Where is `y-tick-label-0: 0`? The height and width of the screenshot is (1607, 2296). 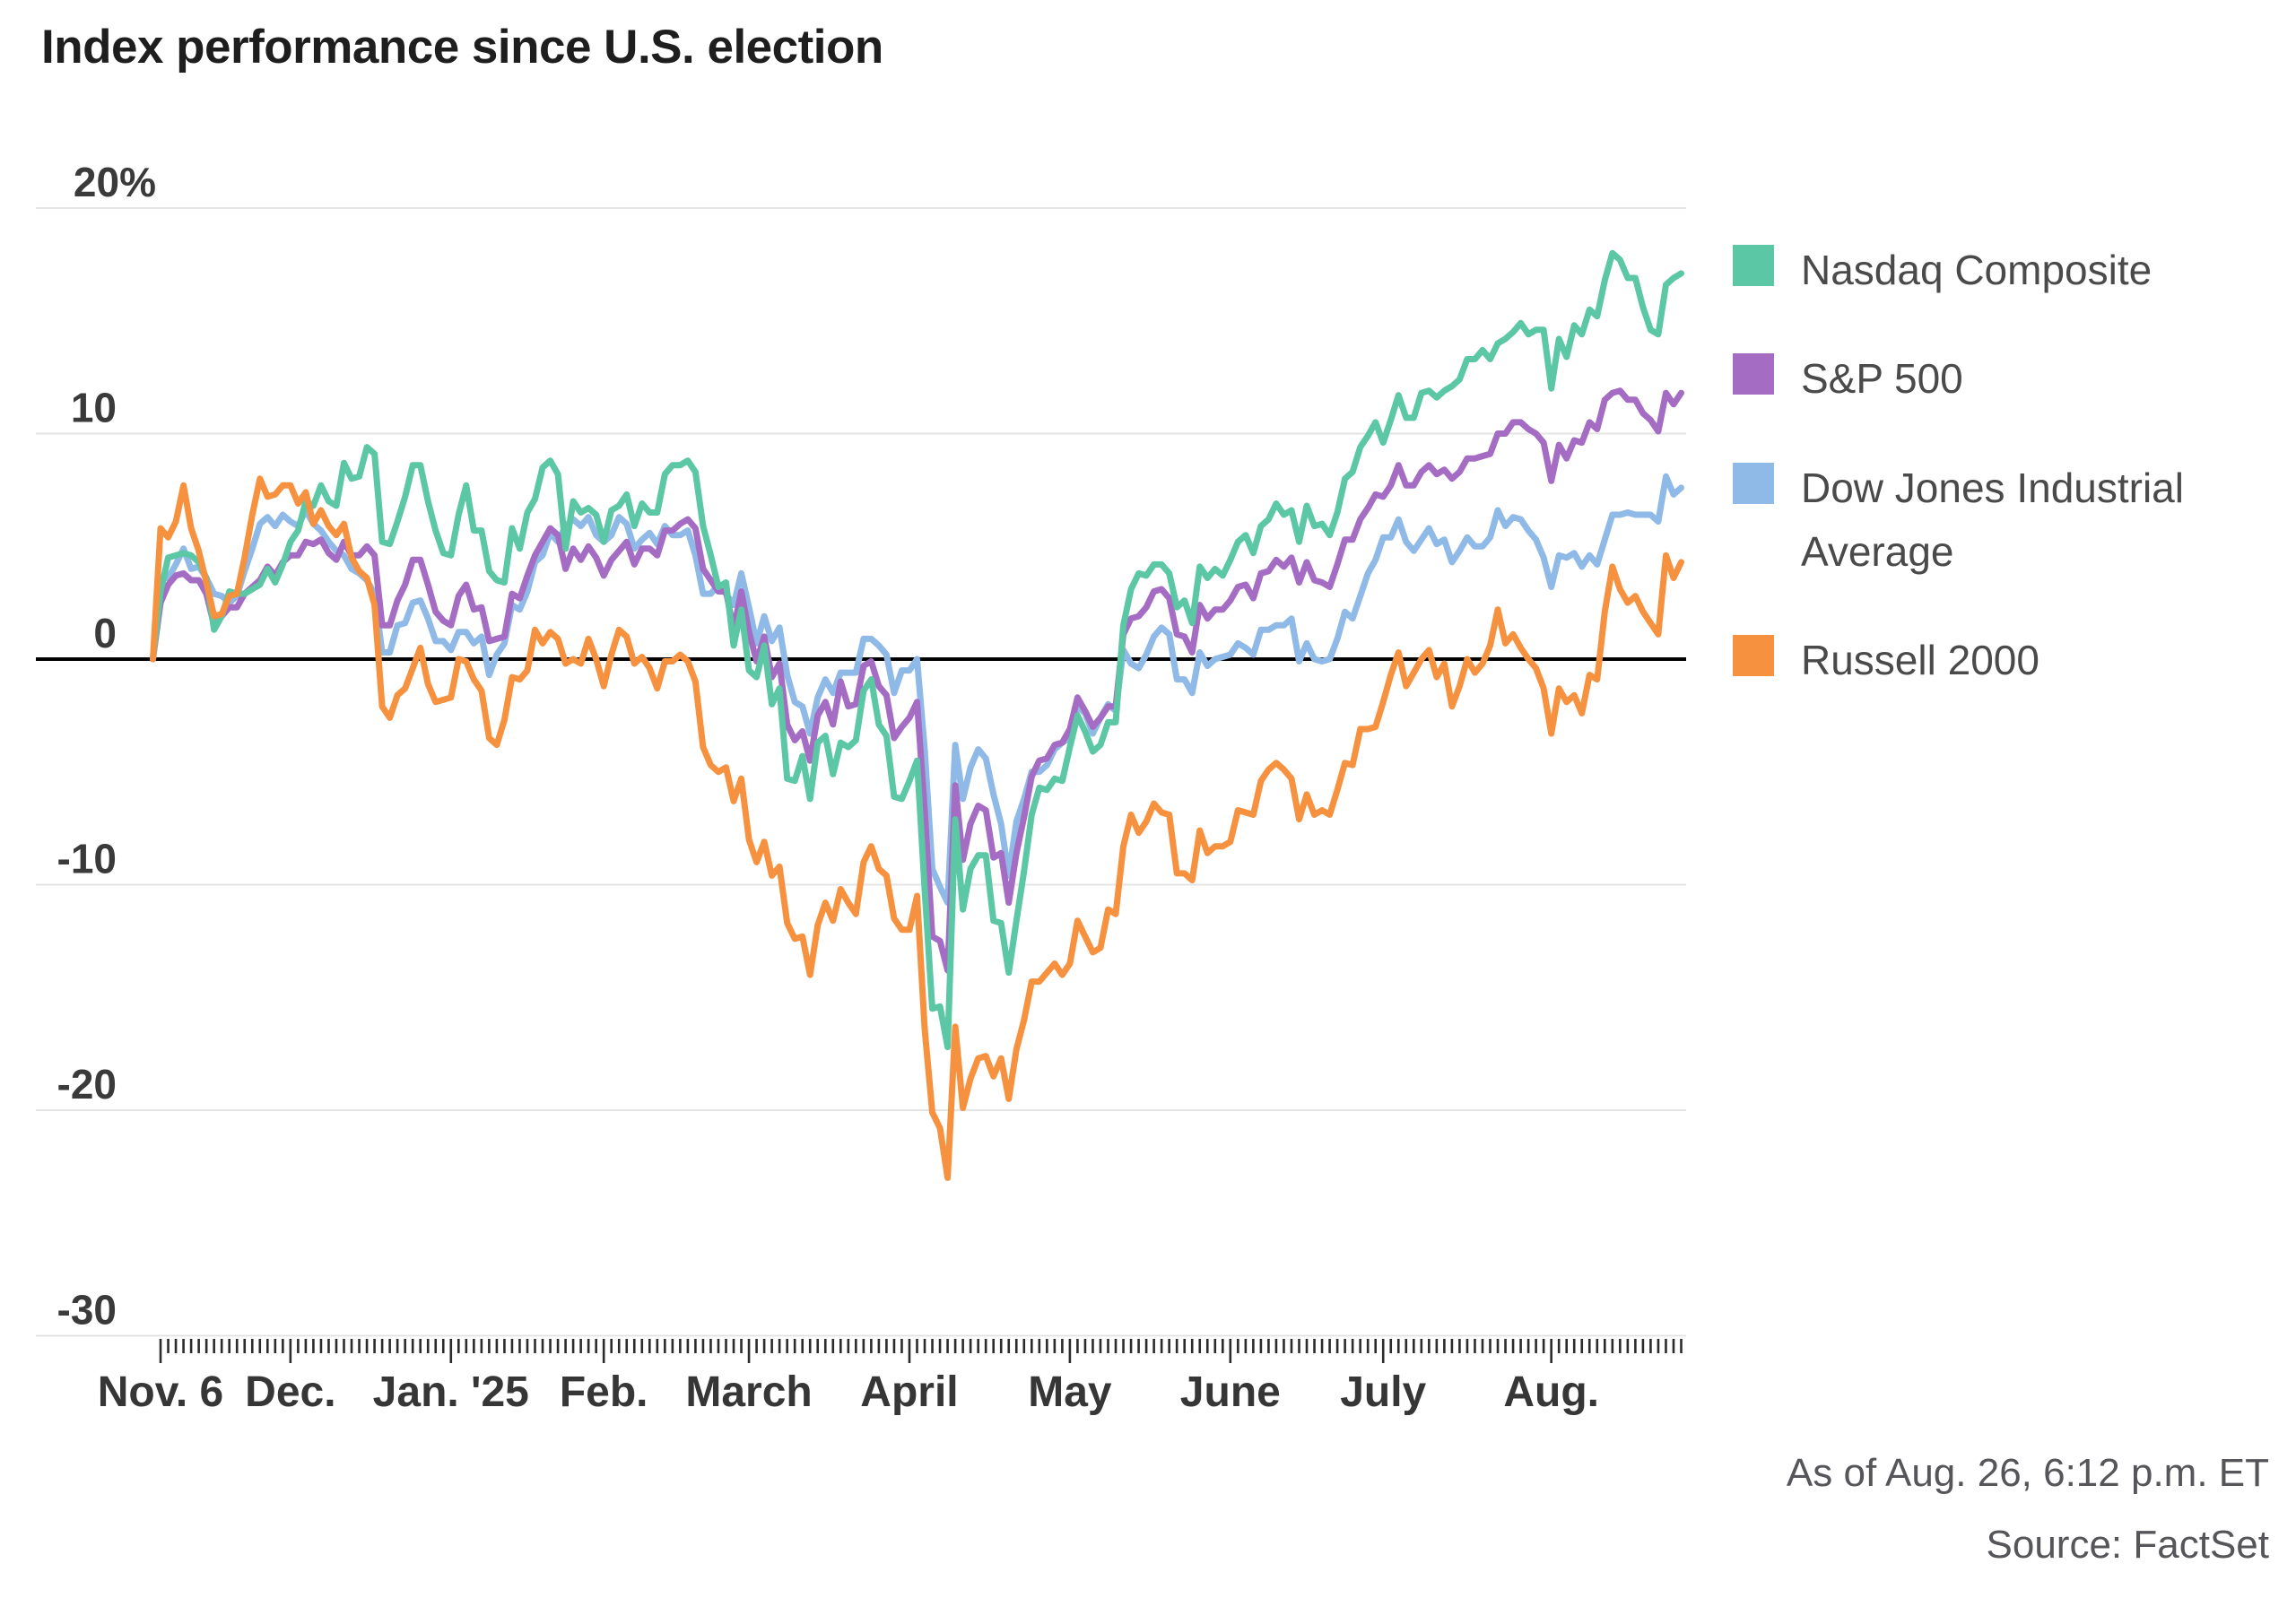 y-tick-label-0: 0 is located at coordinates (105, 633).